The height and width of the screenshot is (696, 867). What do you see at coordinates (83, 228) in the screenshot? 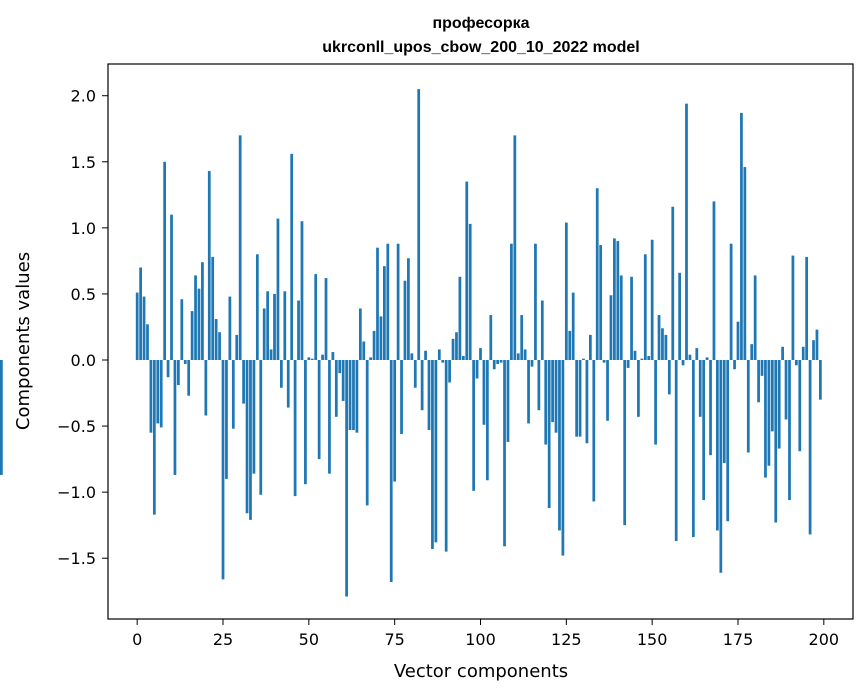
I see `y-tick-label: 1.0` at bounding box center [83, 228].